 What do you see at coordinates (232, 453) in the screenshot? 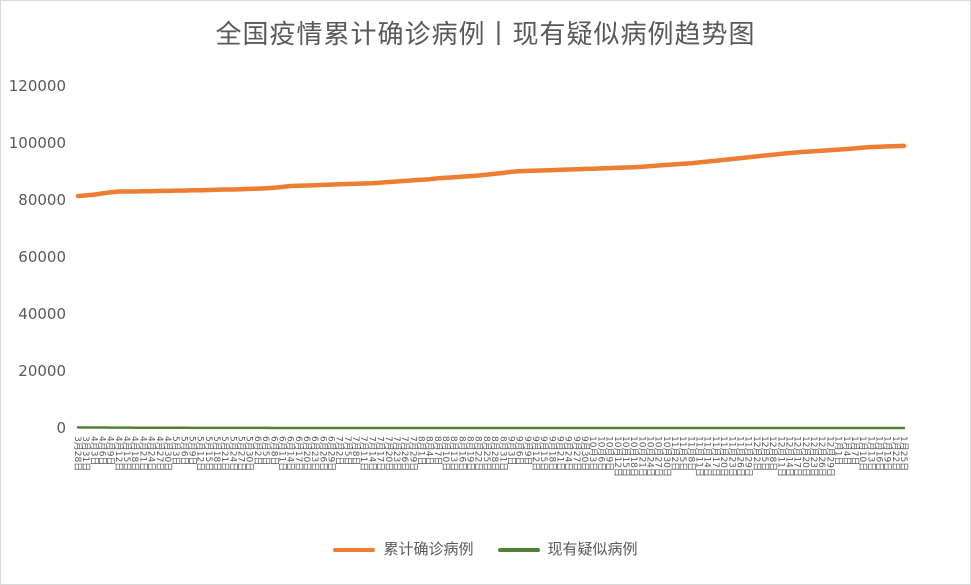
I see `x-tick-label: 5月24日` at bounding box center [232, 453].